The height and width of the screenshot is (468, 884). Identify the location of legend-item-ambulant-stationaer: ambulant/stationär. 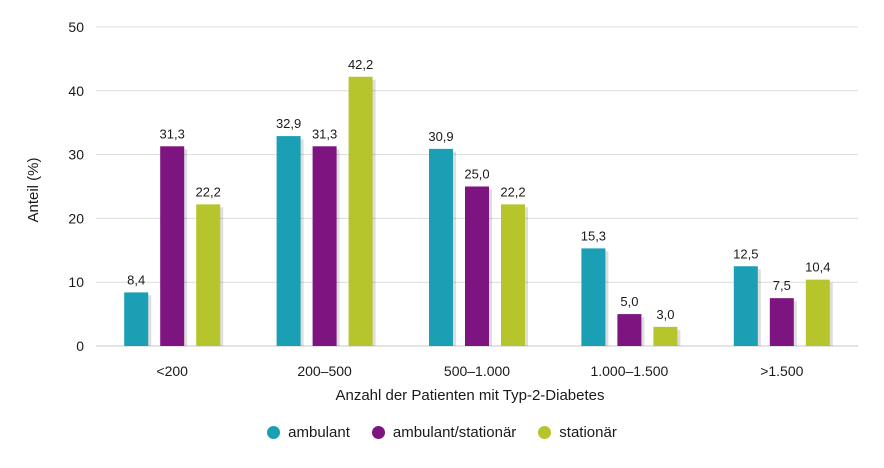
(444, 432).